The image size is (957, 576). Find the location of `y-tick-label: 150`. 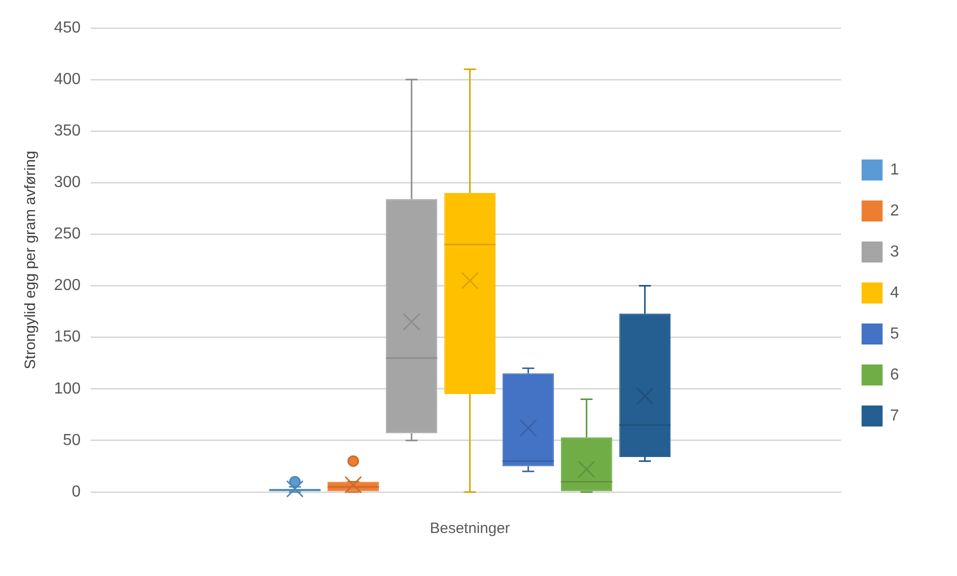

y-tick-label: 150 is located at coordinates (67, 337).